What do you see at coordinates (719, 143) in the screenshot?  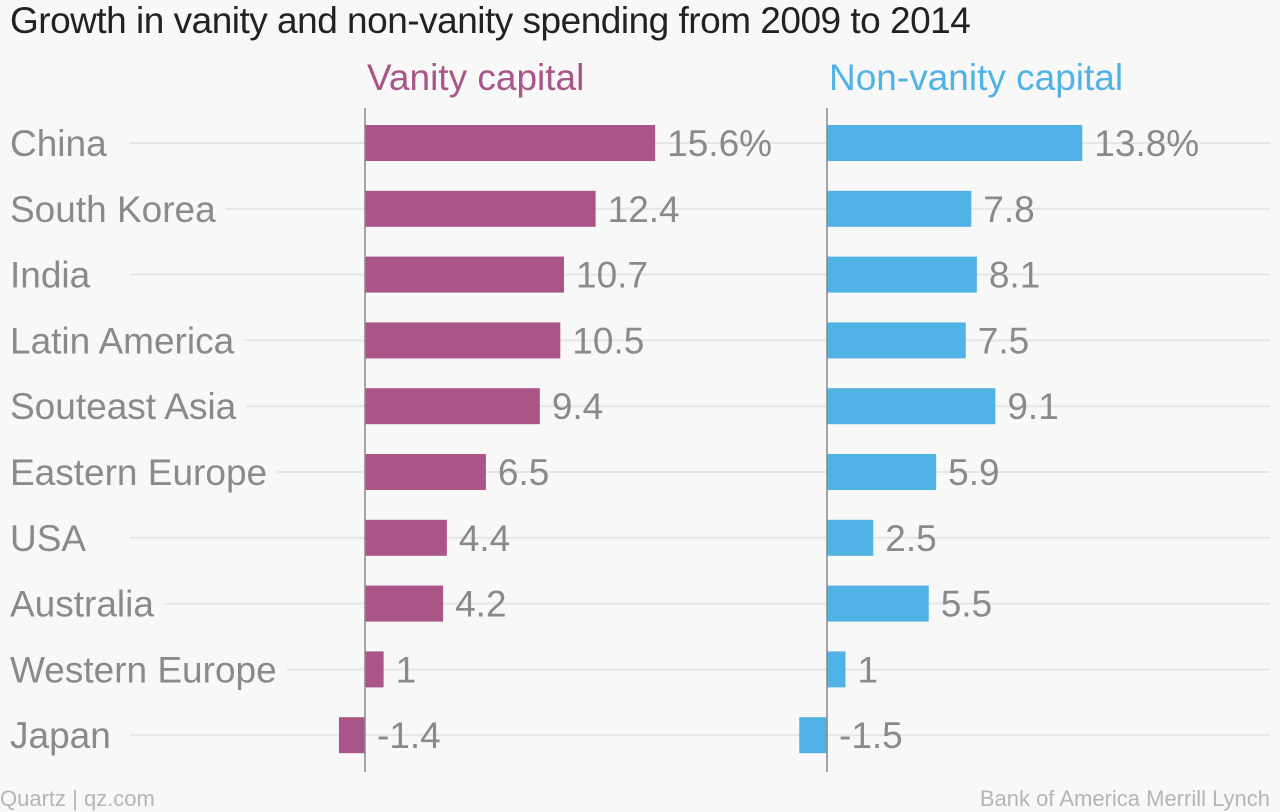 I see `data-label: 15.6%` at bounding box center [719, 143].